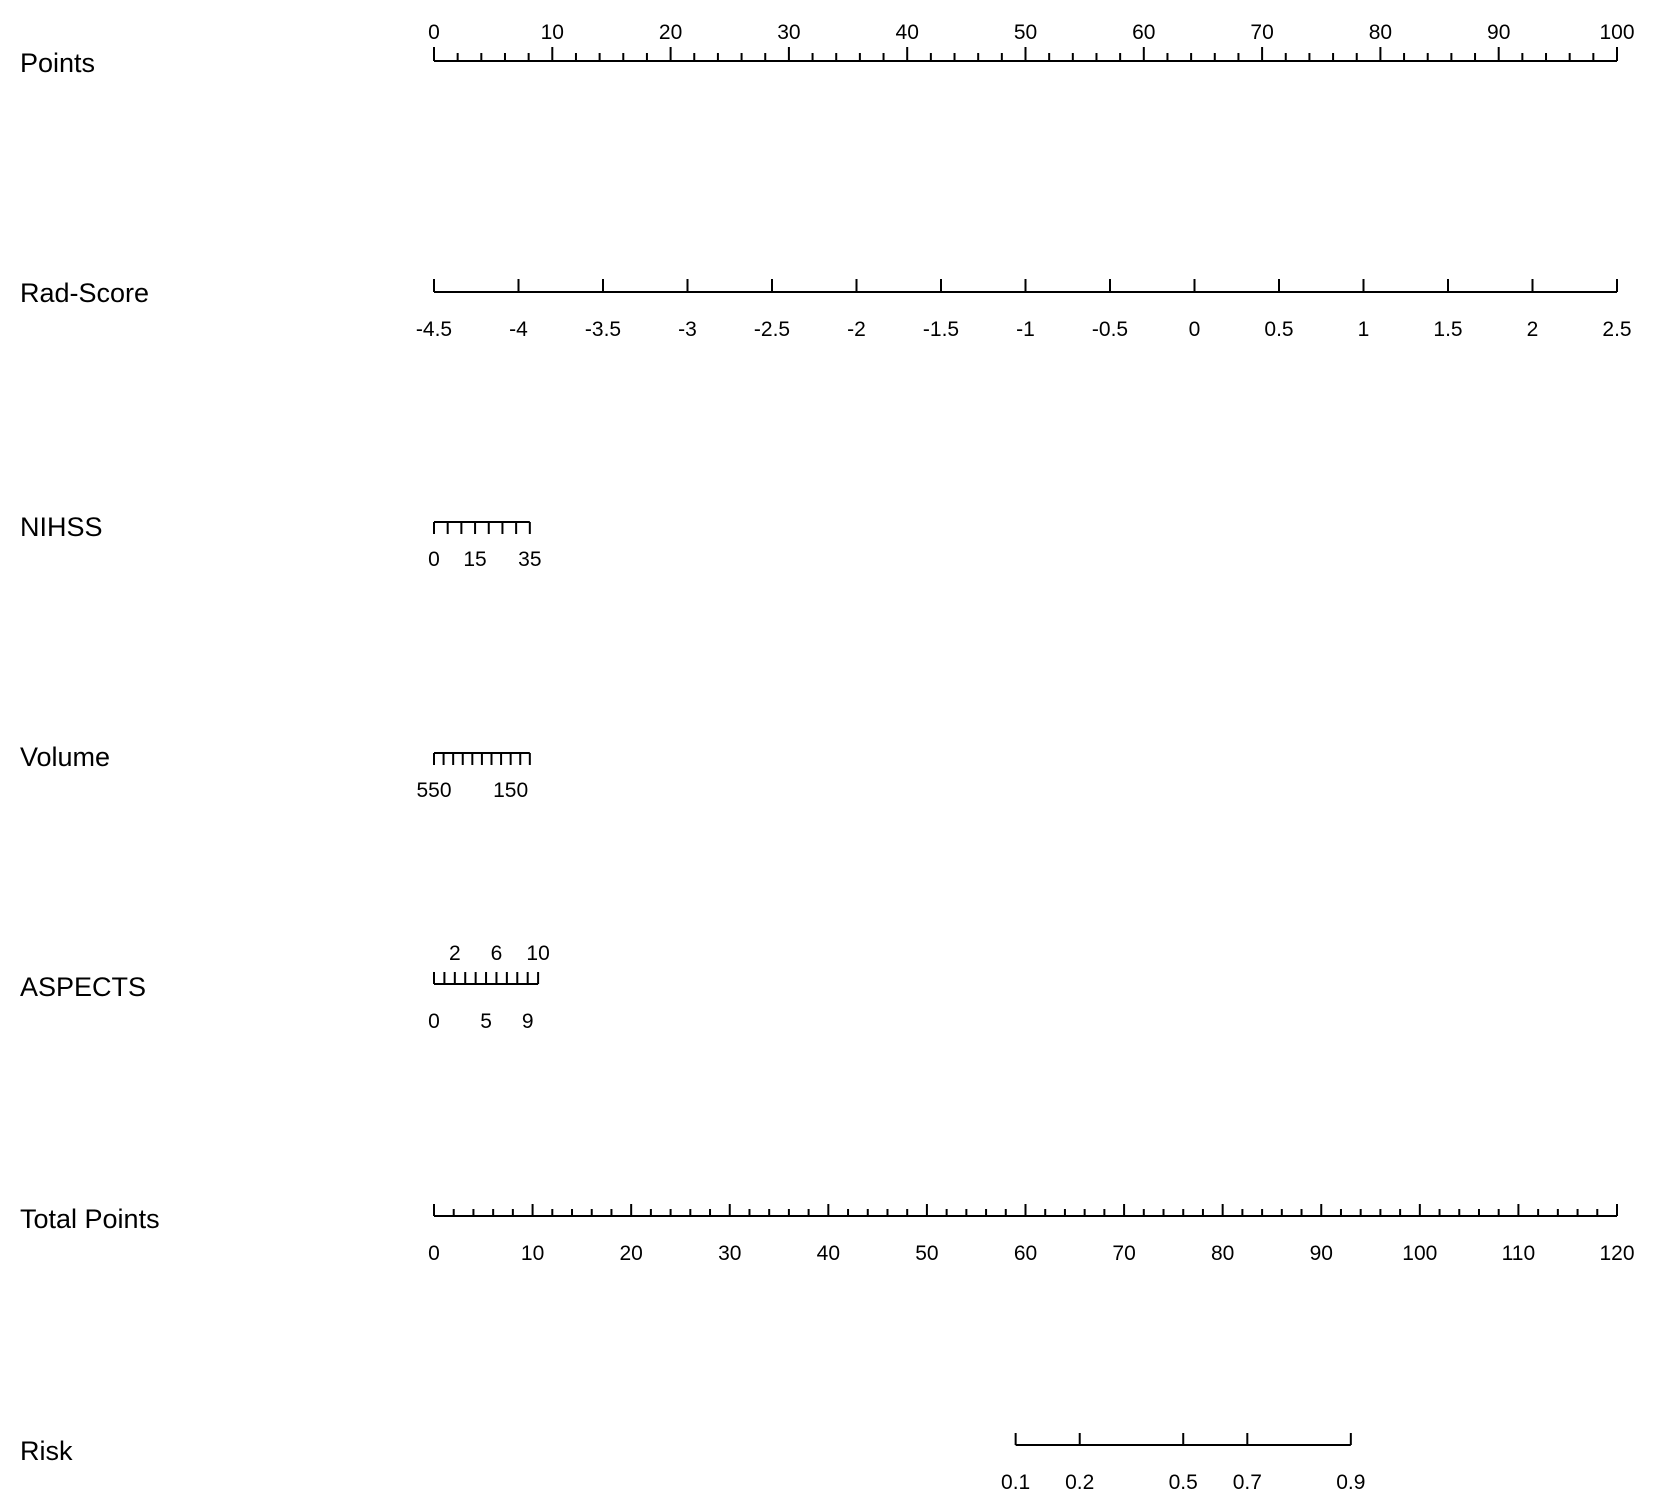 Image resolution: width=1654 pixels, height=1507 pixels. What do you see at coordinates (281, 541) in the screenshot?
I see `row-nihss: NIHSS 0 15 35` at bounding box center [281, 541].